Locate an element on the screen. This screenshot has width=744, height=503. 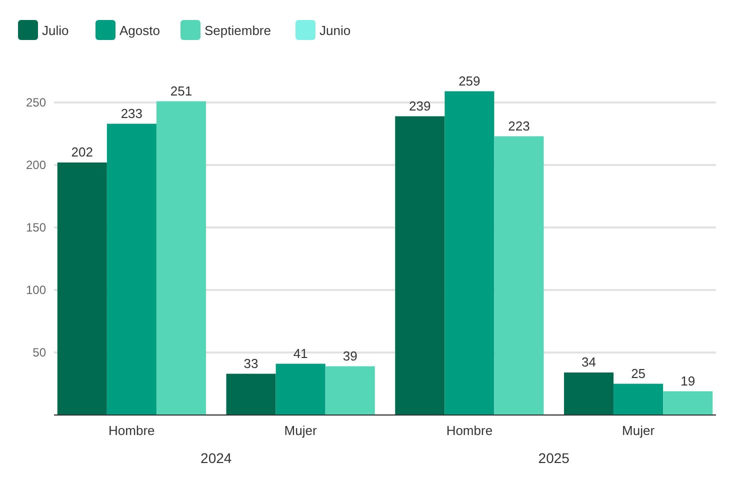
data-label: 233 is located at coordinates (131, 113).